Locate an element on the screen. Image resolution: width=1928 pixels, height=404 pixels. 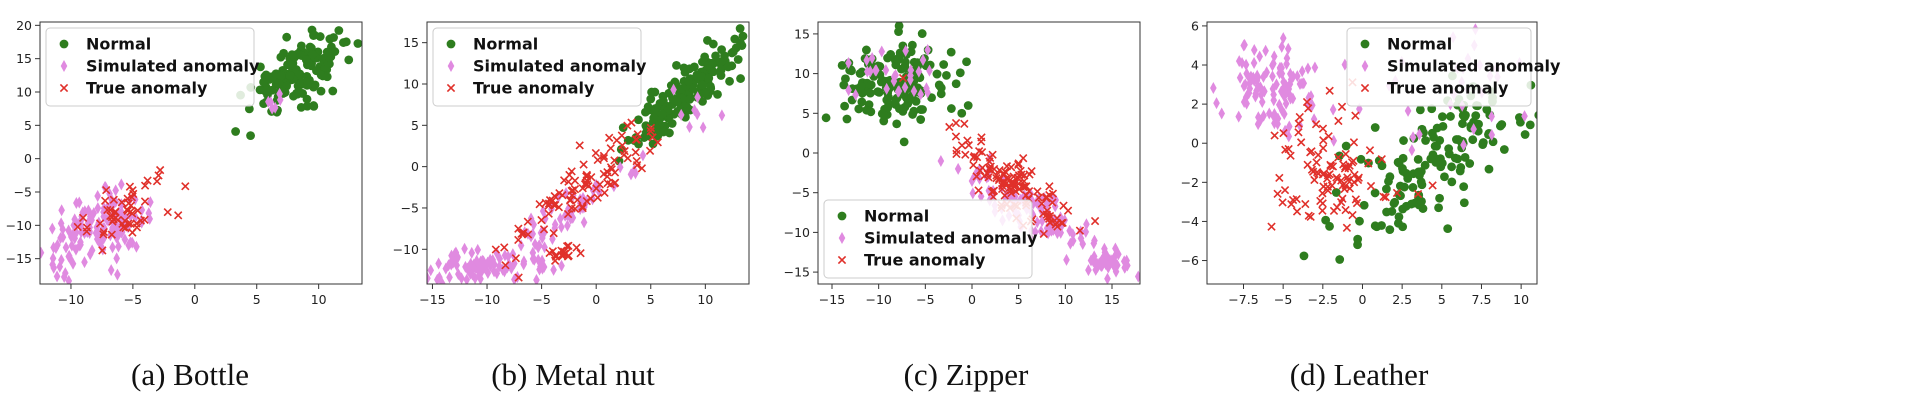
x-tick-label: 7.5 is located at coordinates (1482, 299).